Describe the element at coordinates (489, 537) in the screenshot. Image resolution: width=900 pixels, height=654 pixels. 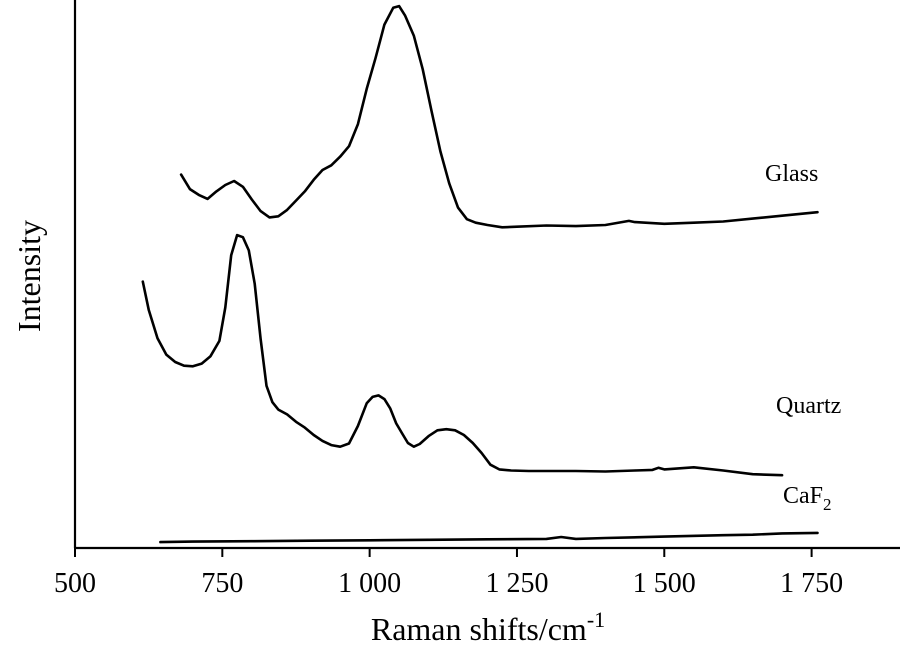
I see `series-line-caf` at that location.